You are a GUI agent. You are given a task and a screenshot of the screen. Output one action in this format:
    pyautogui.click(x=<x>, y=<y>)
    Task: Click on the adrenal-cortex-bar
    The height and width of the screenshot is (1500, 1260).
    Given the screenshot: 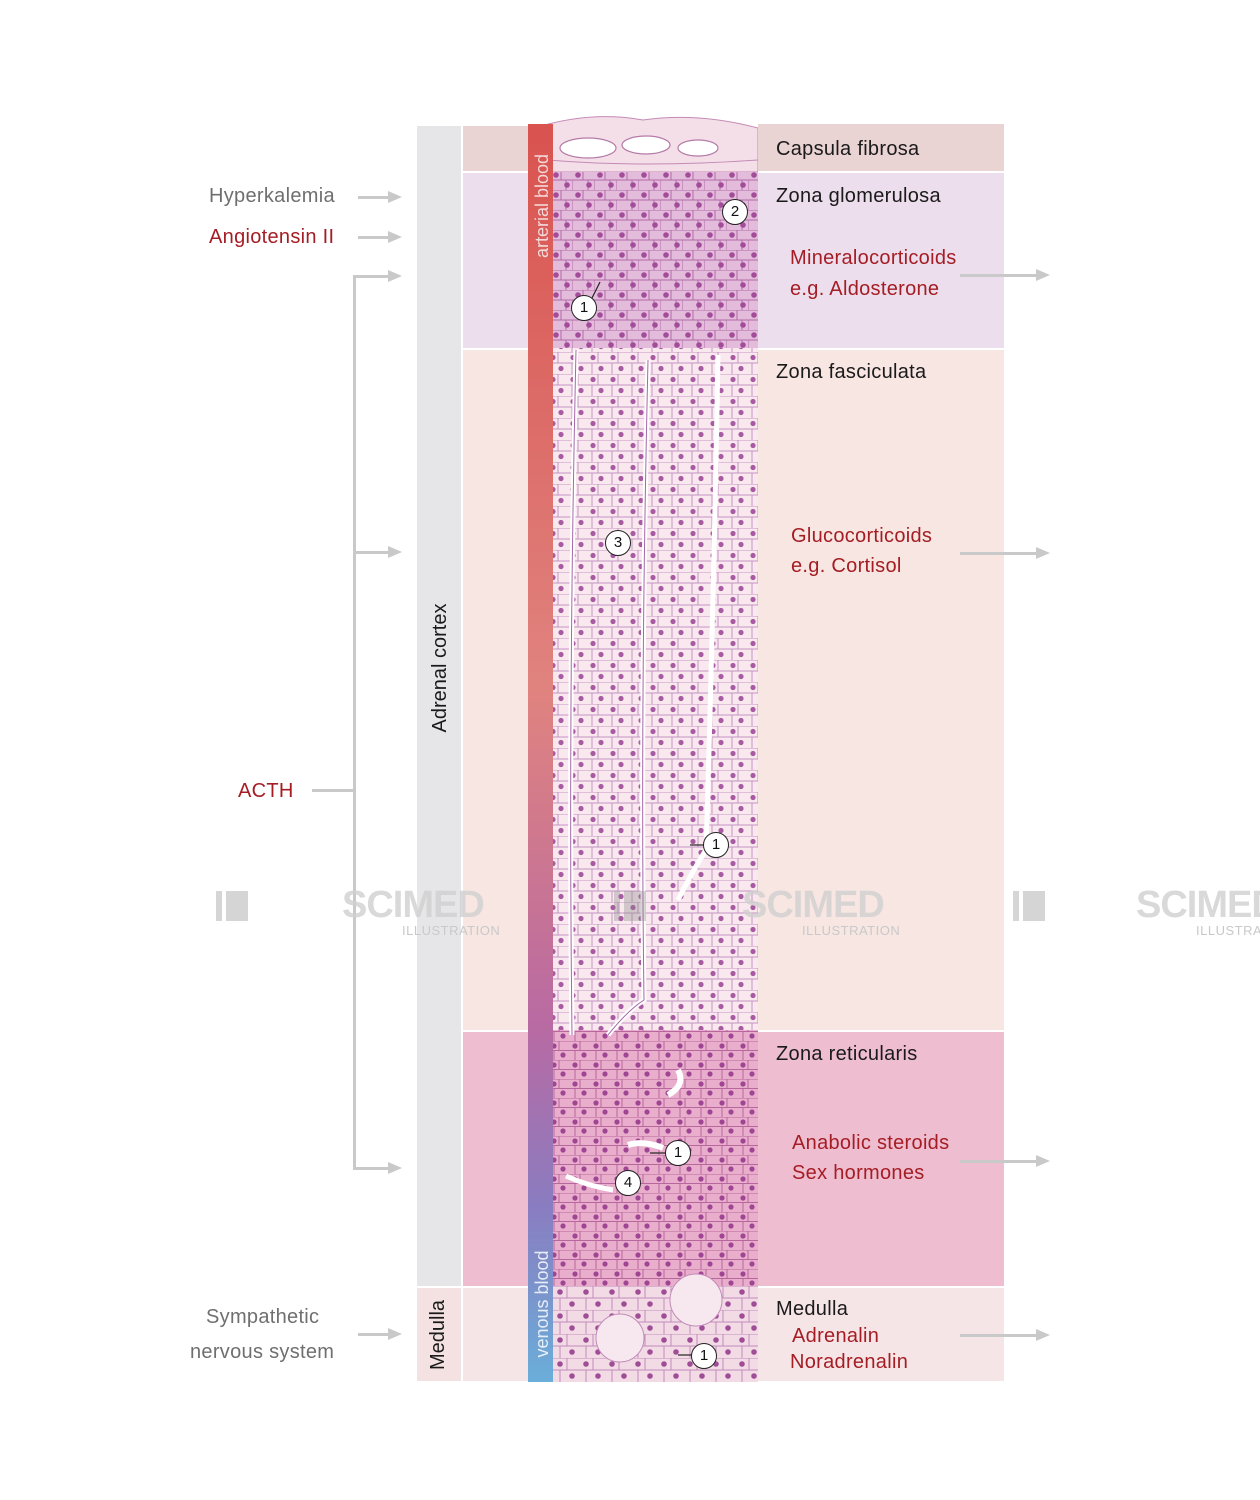 What is the action you would take?
    pyautogui.click(x=439, y=706)
    